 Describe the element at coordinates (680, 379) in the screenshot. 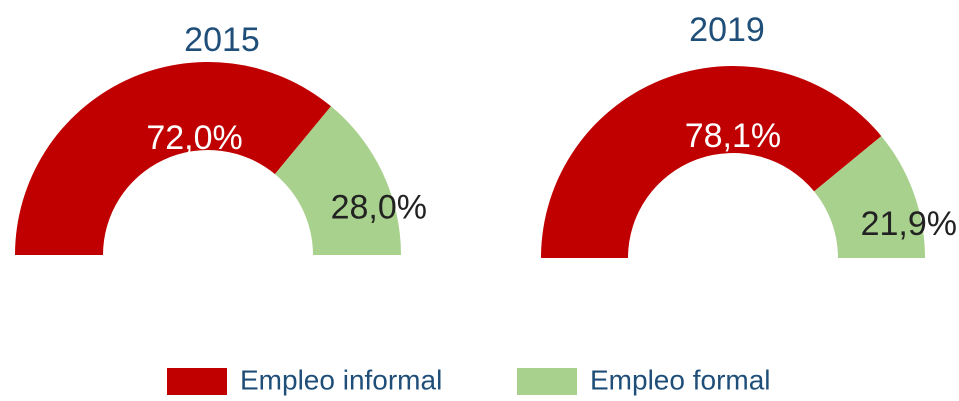

I see `legend-label: Empleo formal` at that location.